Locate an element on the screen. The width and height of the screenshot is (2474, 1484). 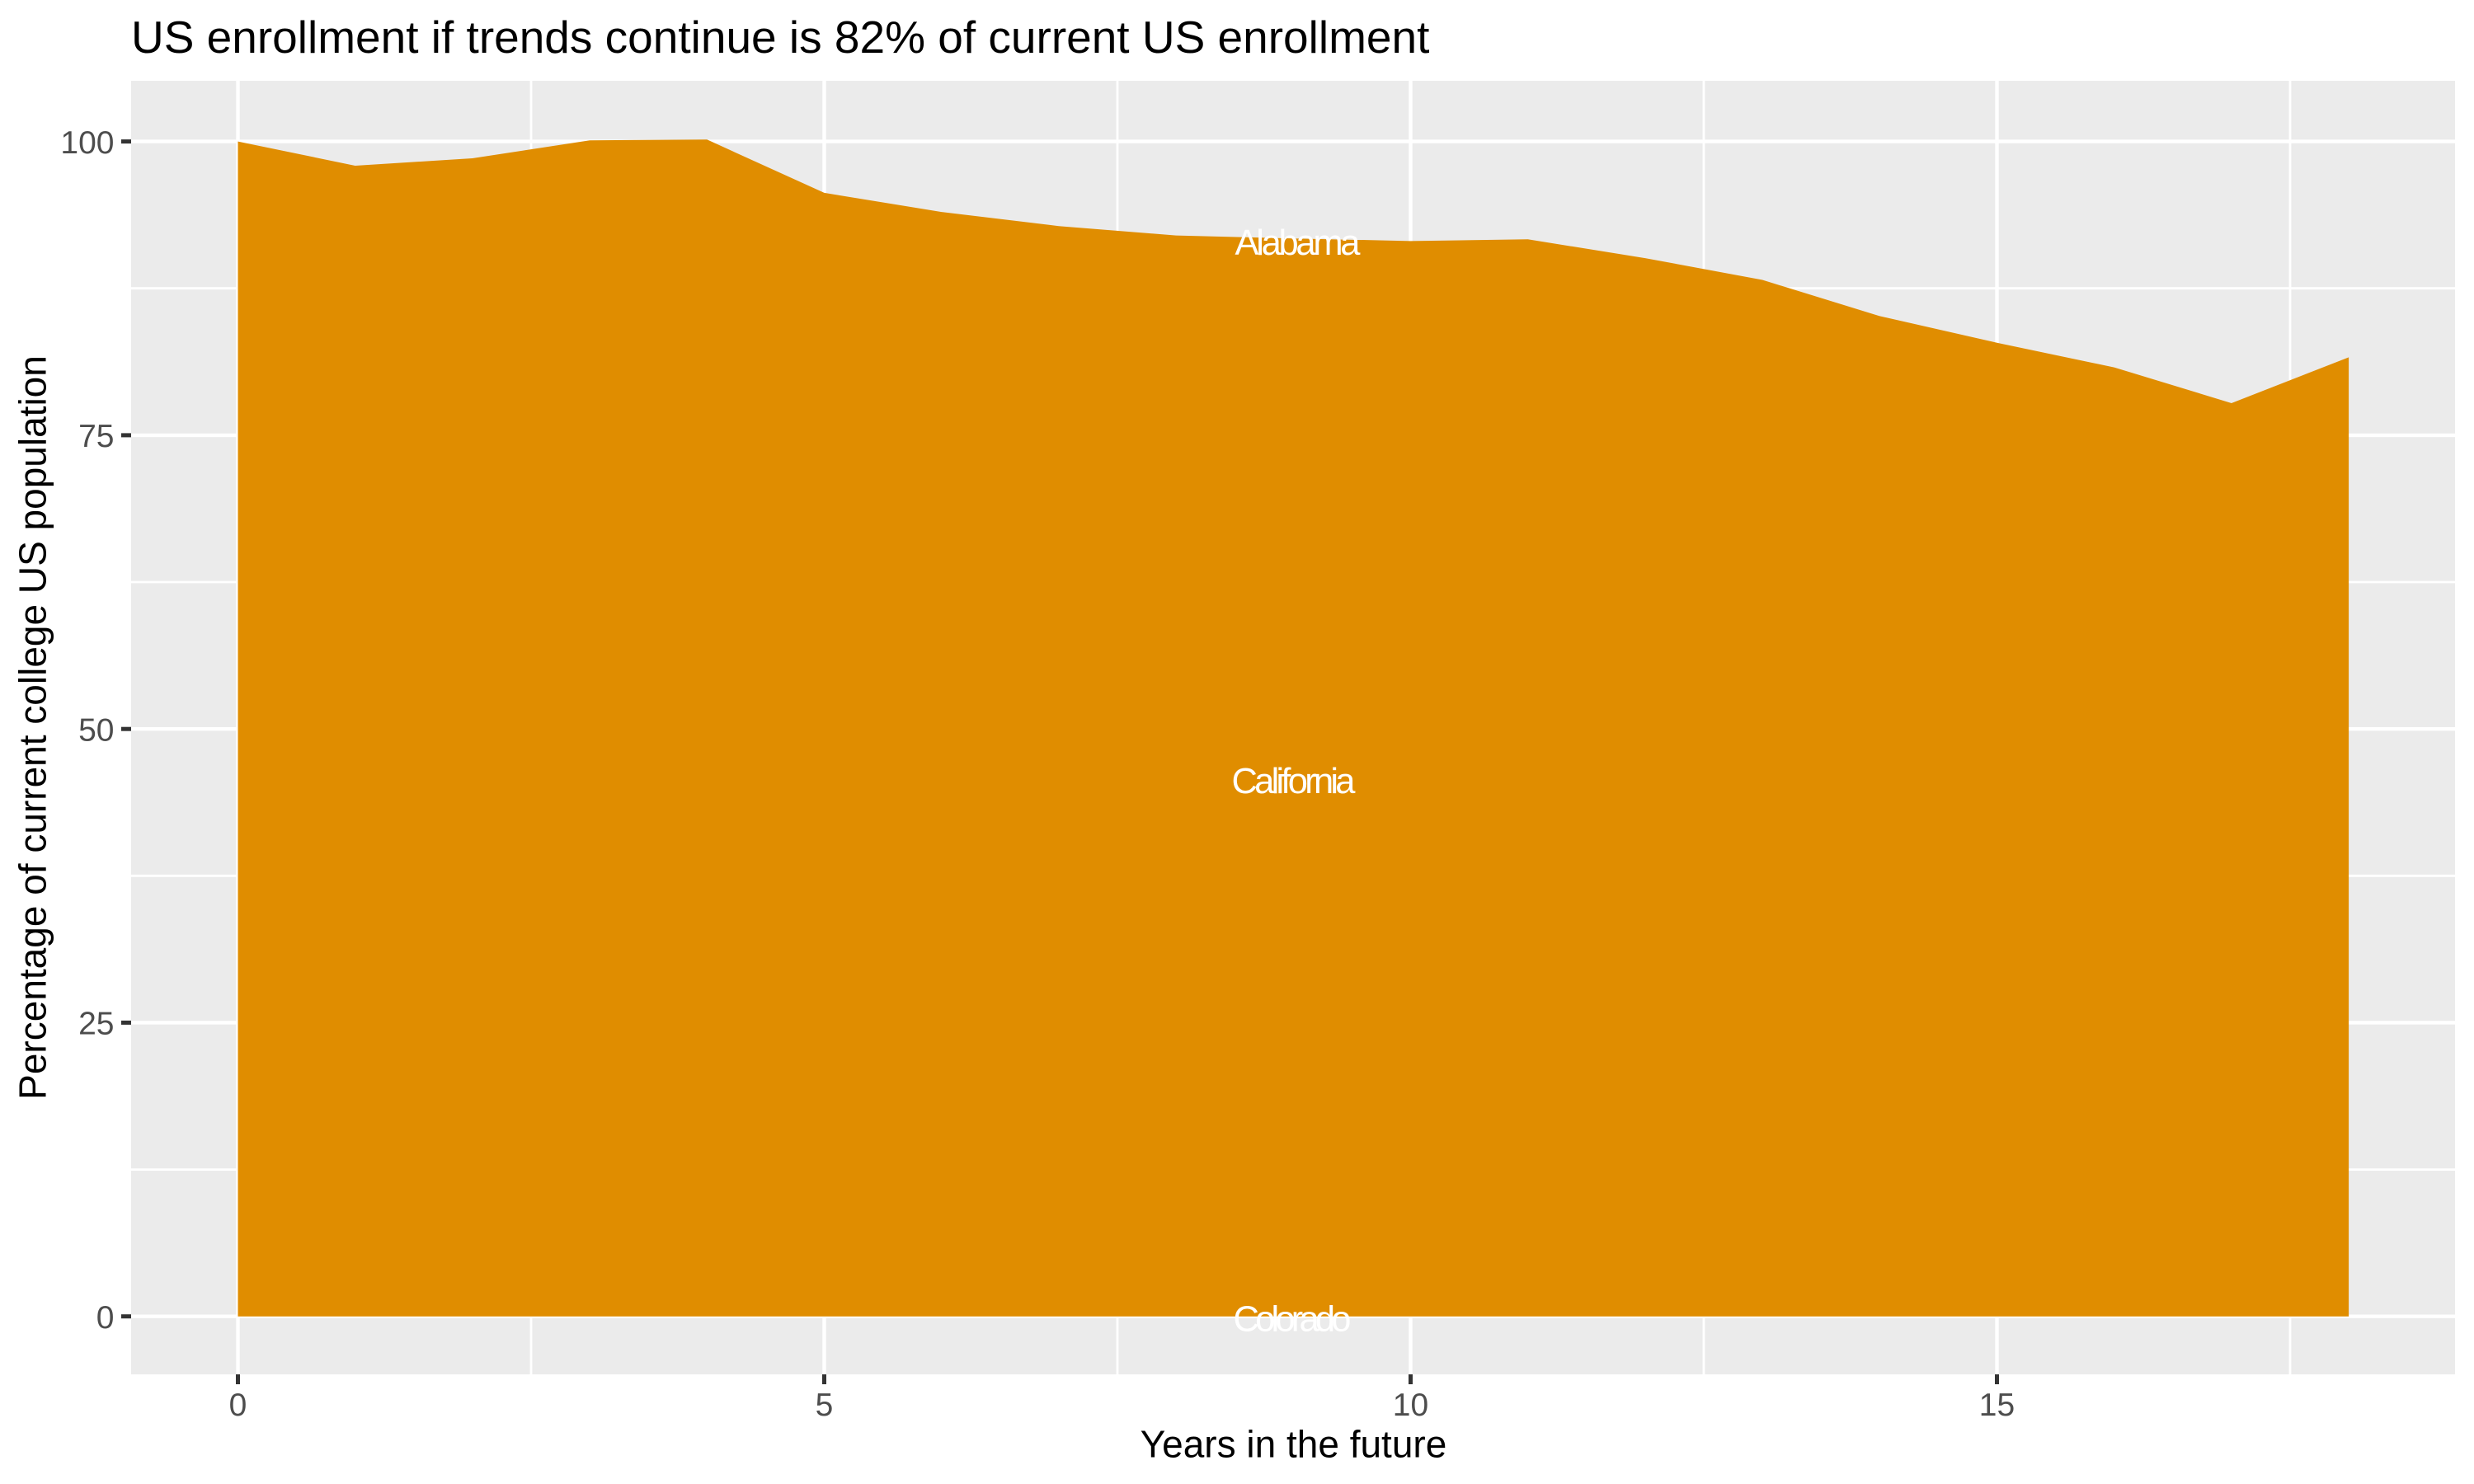
svg-text: 75 is located at coordinates (96, 436).